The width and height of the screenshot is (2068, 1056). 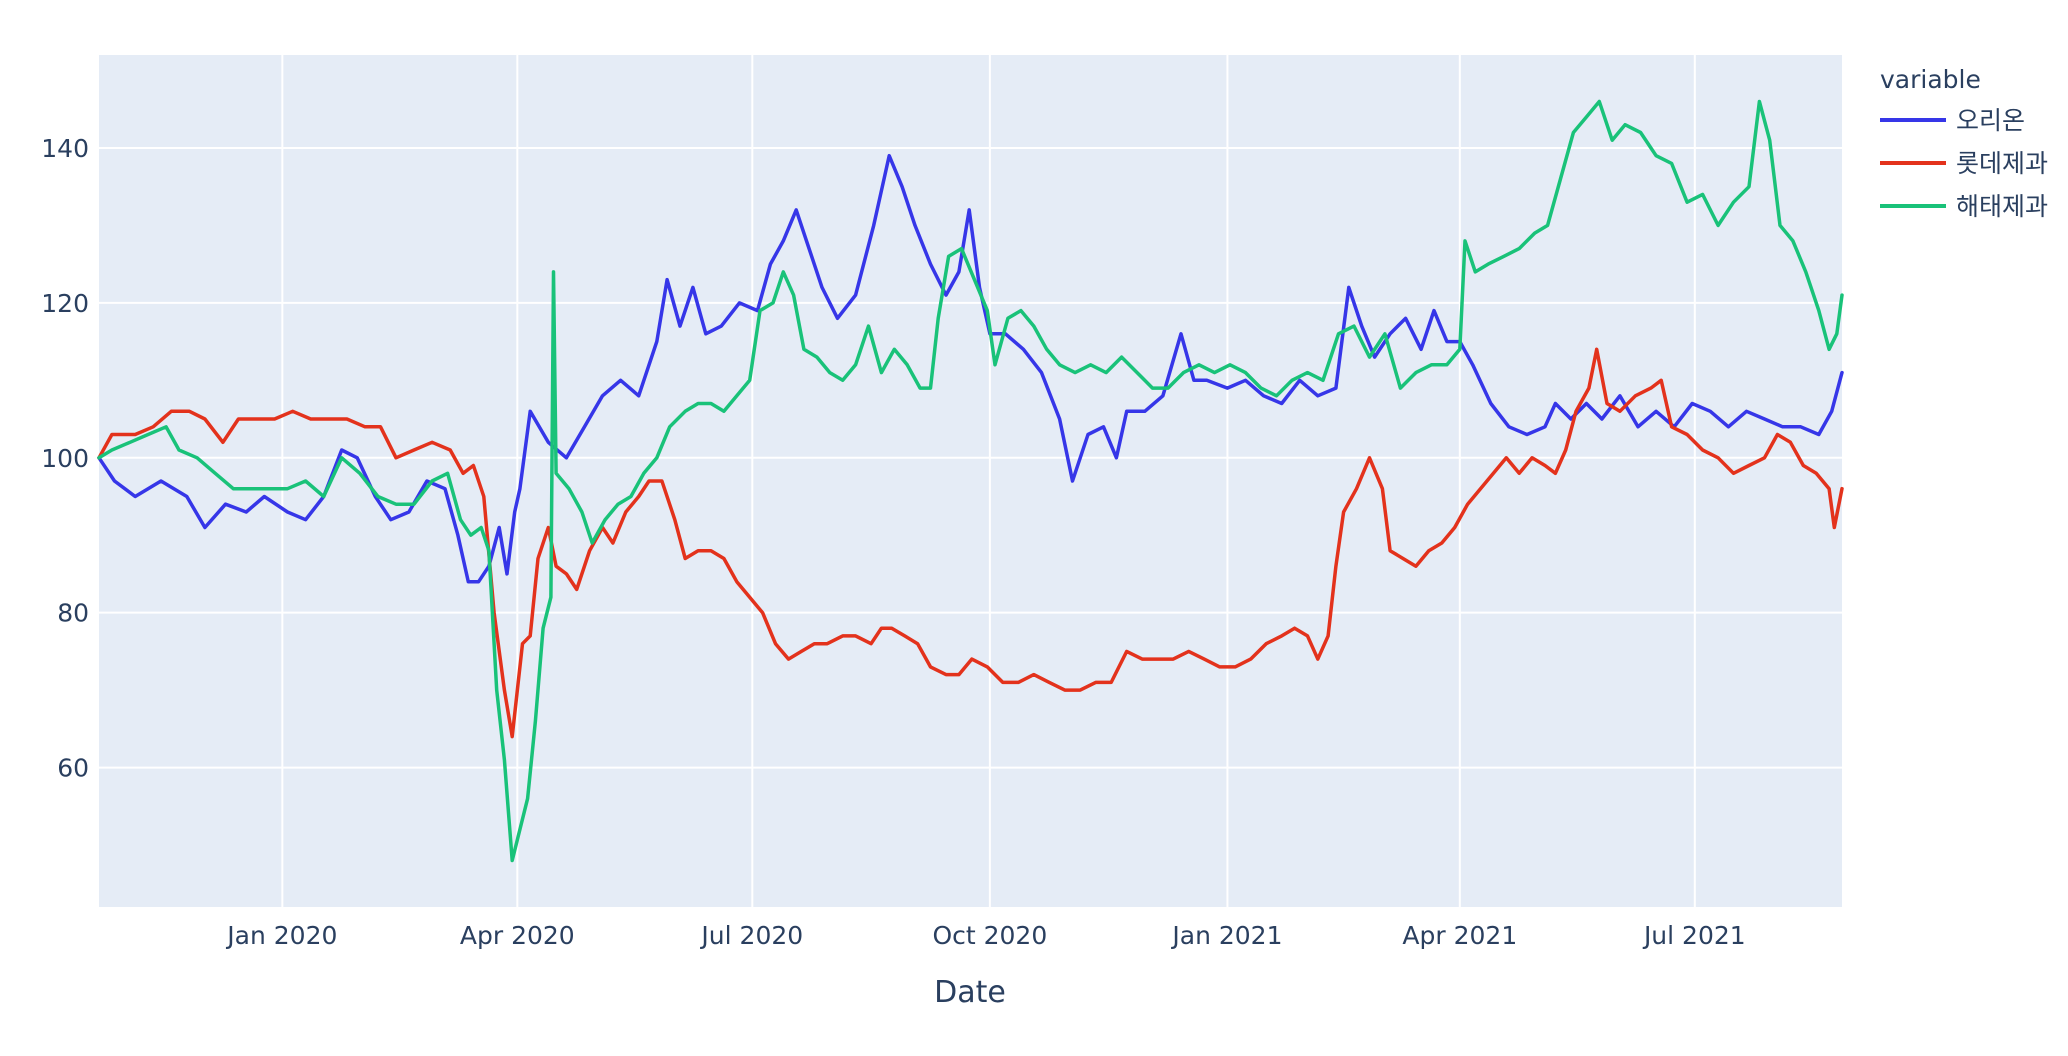 I want to click on legend-item-2: 해태제과, so click(x=1964, y=206).